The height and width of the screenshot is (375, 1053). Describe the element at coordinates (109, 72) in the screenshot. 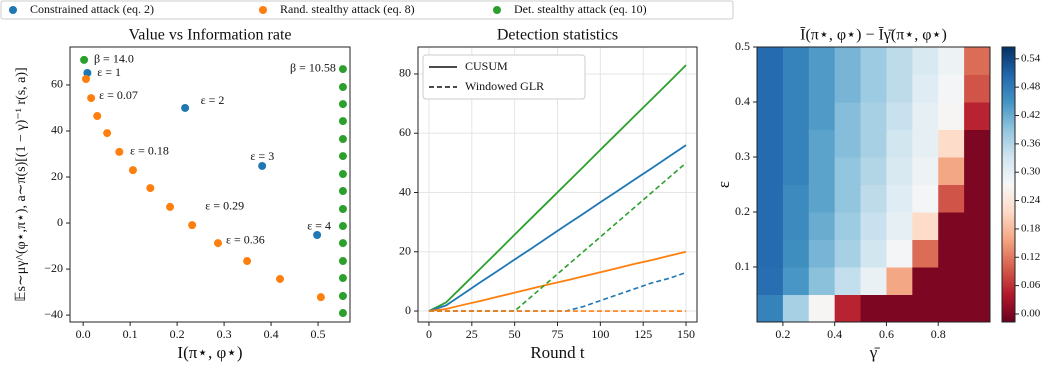

I see `annotation: ε = 1` at that location.